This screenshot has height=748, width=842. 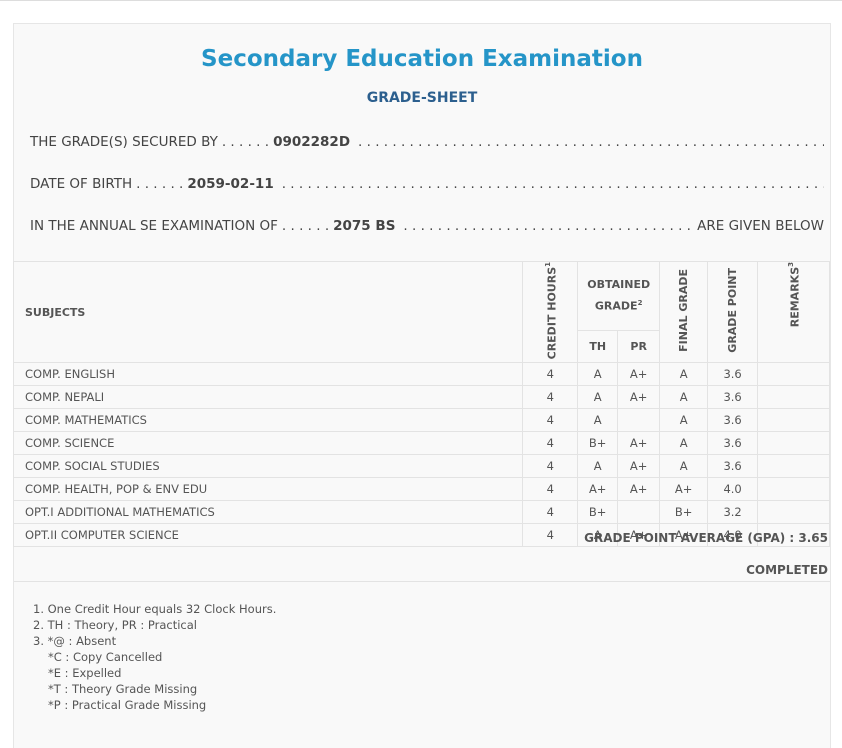 What do you see at coordinates (75, 641) in the screenshot?
I see `note: 3. *@ : Absent` at bounding box center [75, 641].